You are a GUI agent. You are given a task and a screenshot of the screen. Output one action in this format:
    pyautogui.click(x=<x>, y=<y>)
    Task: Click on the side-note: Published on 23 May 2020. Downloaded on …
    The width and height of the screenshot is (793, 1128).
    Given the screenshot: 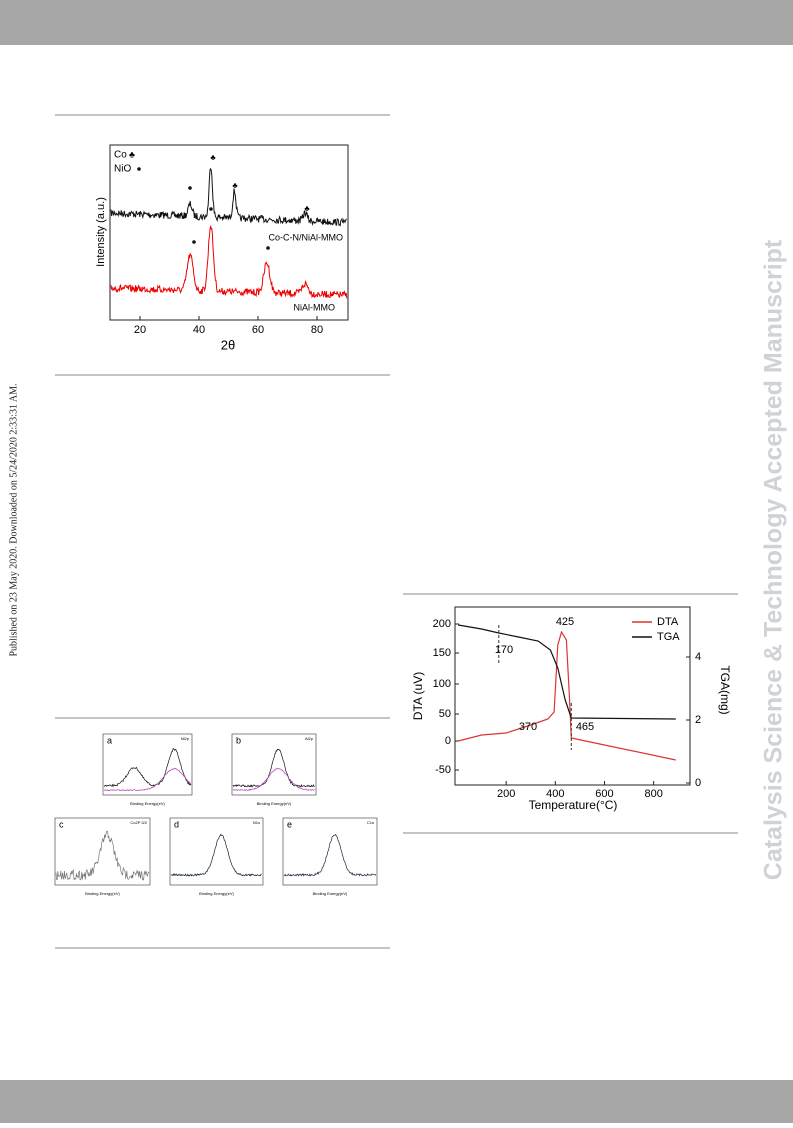 What is the action you would take?
    pyautogui.click(x=13, y=519)
    